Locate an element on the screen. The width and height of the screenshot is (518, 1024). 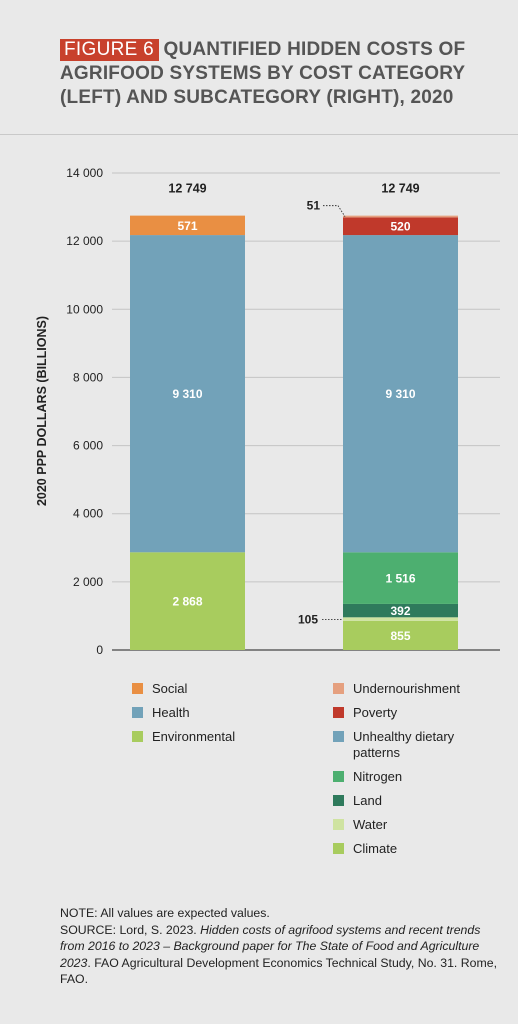
bar-segment-label: 1 516 is located at coordinates (400, 579).